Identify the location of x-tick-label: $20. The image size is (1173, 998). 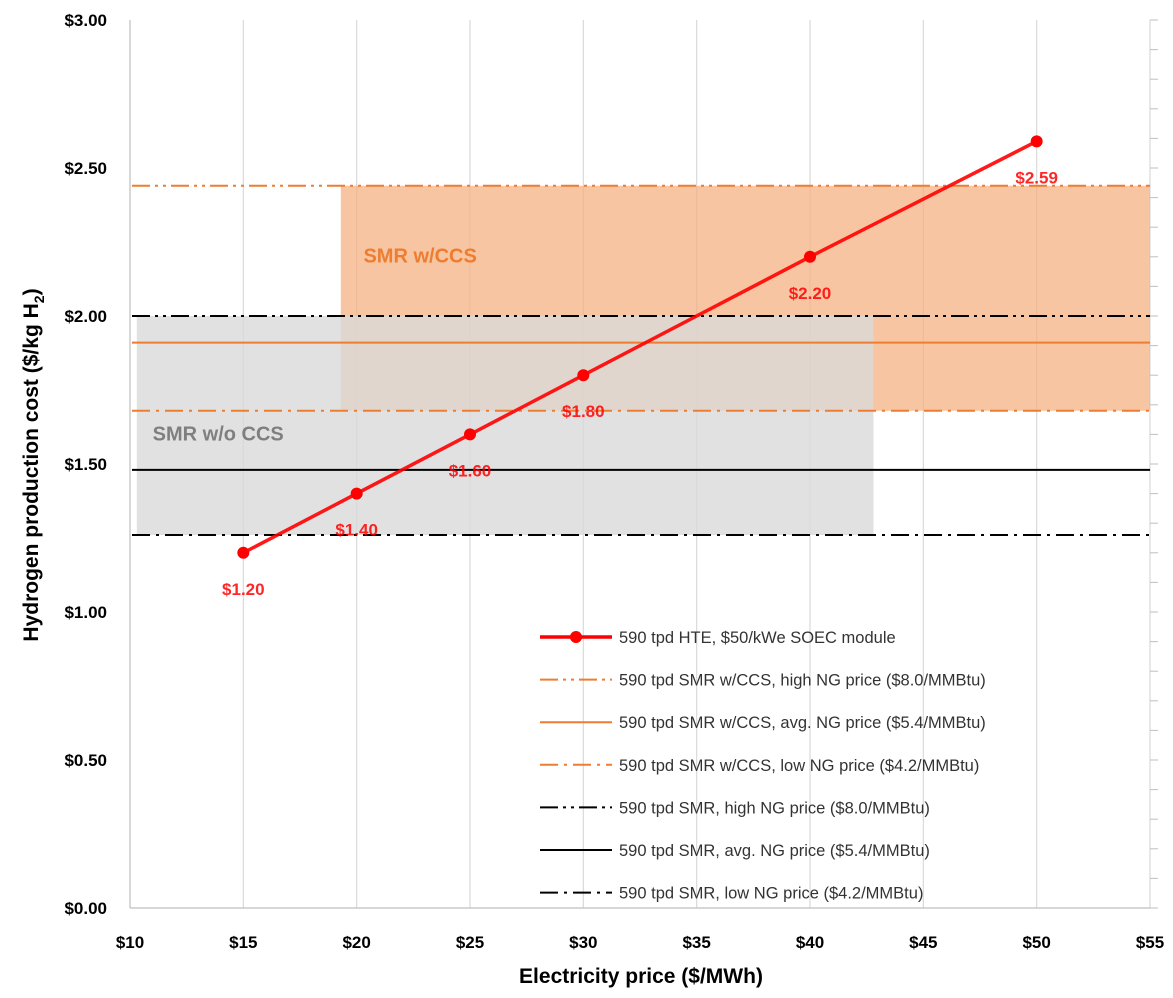
(356, 942).